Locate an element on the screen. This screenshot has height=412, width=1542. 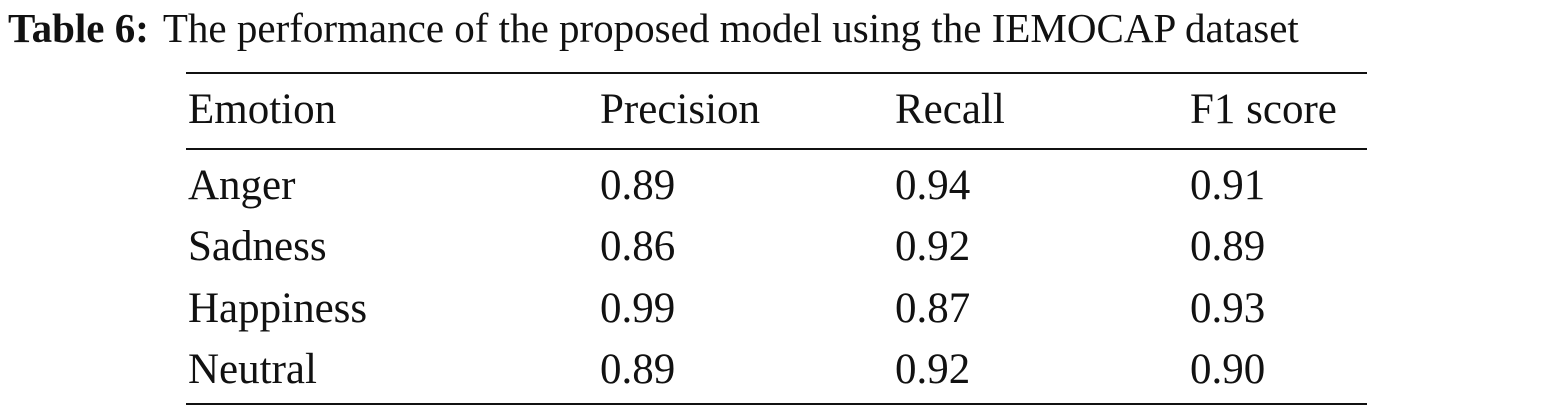
table-top-rule is located at coordinates (776, 73).